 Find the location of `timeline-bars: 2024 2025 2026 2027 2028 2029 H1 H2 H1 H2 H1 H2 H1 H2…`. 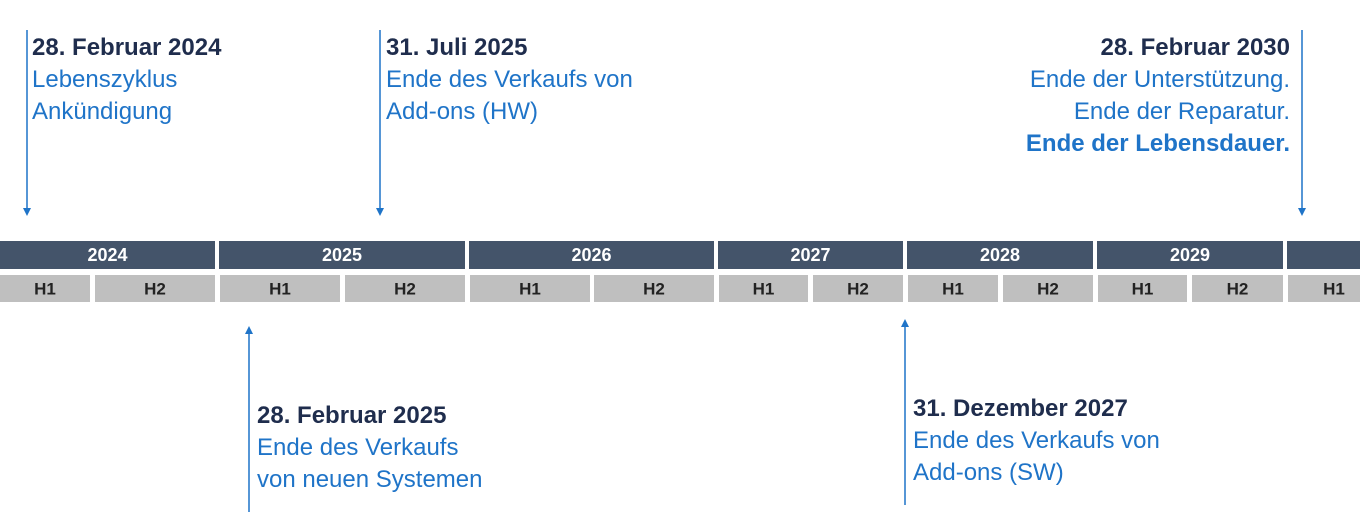

timeline-bars: 2024 2025 2026 2027 2028 2029 H1 H2 H1 H2 H1 H2 H1 H2… is located at coordinates (680, 271).